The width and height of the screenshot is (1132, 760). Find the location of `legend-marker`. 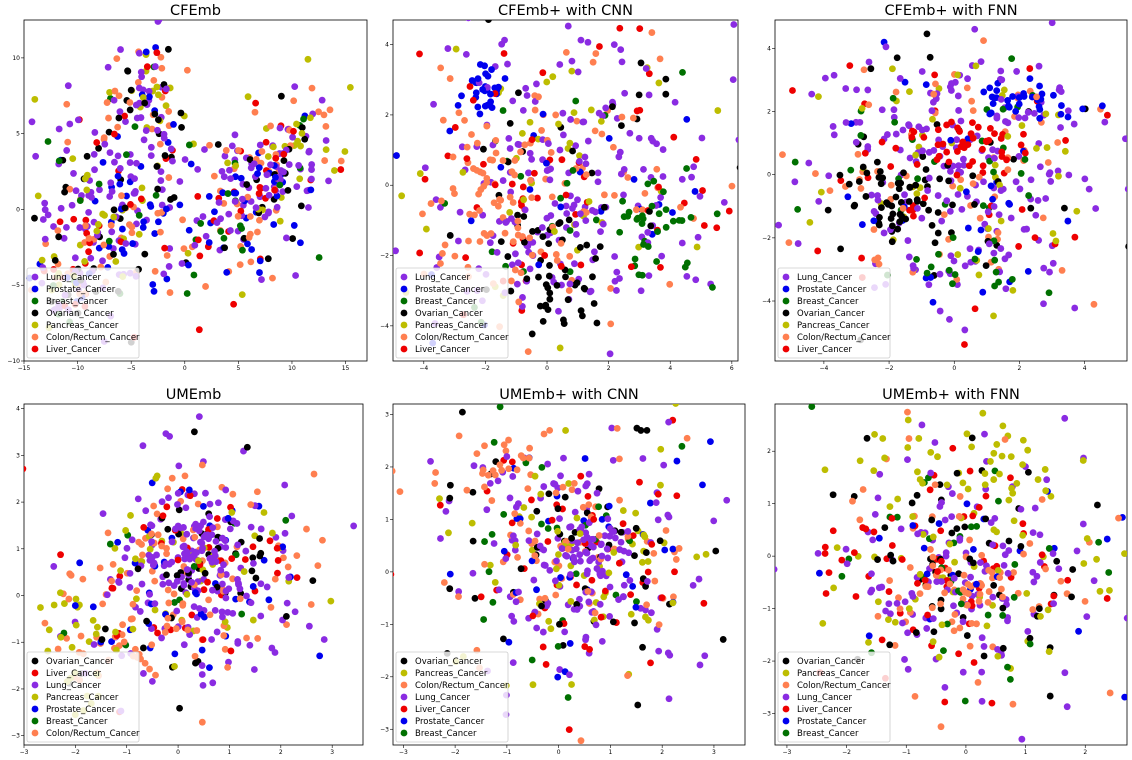

legend-marker is located at coordinates (786, 301).